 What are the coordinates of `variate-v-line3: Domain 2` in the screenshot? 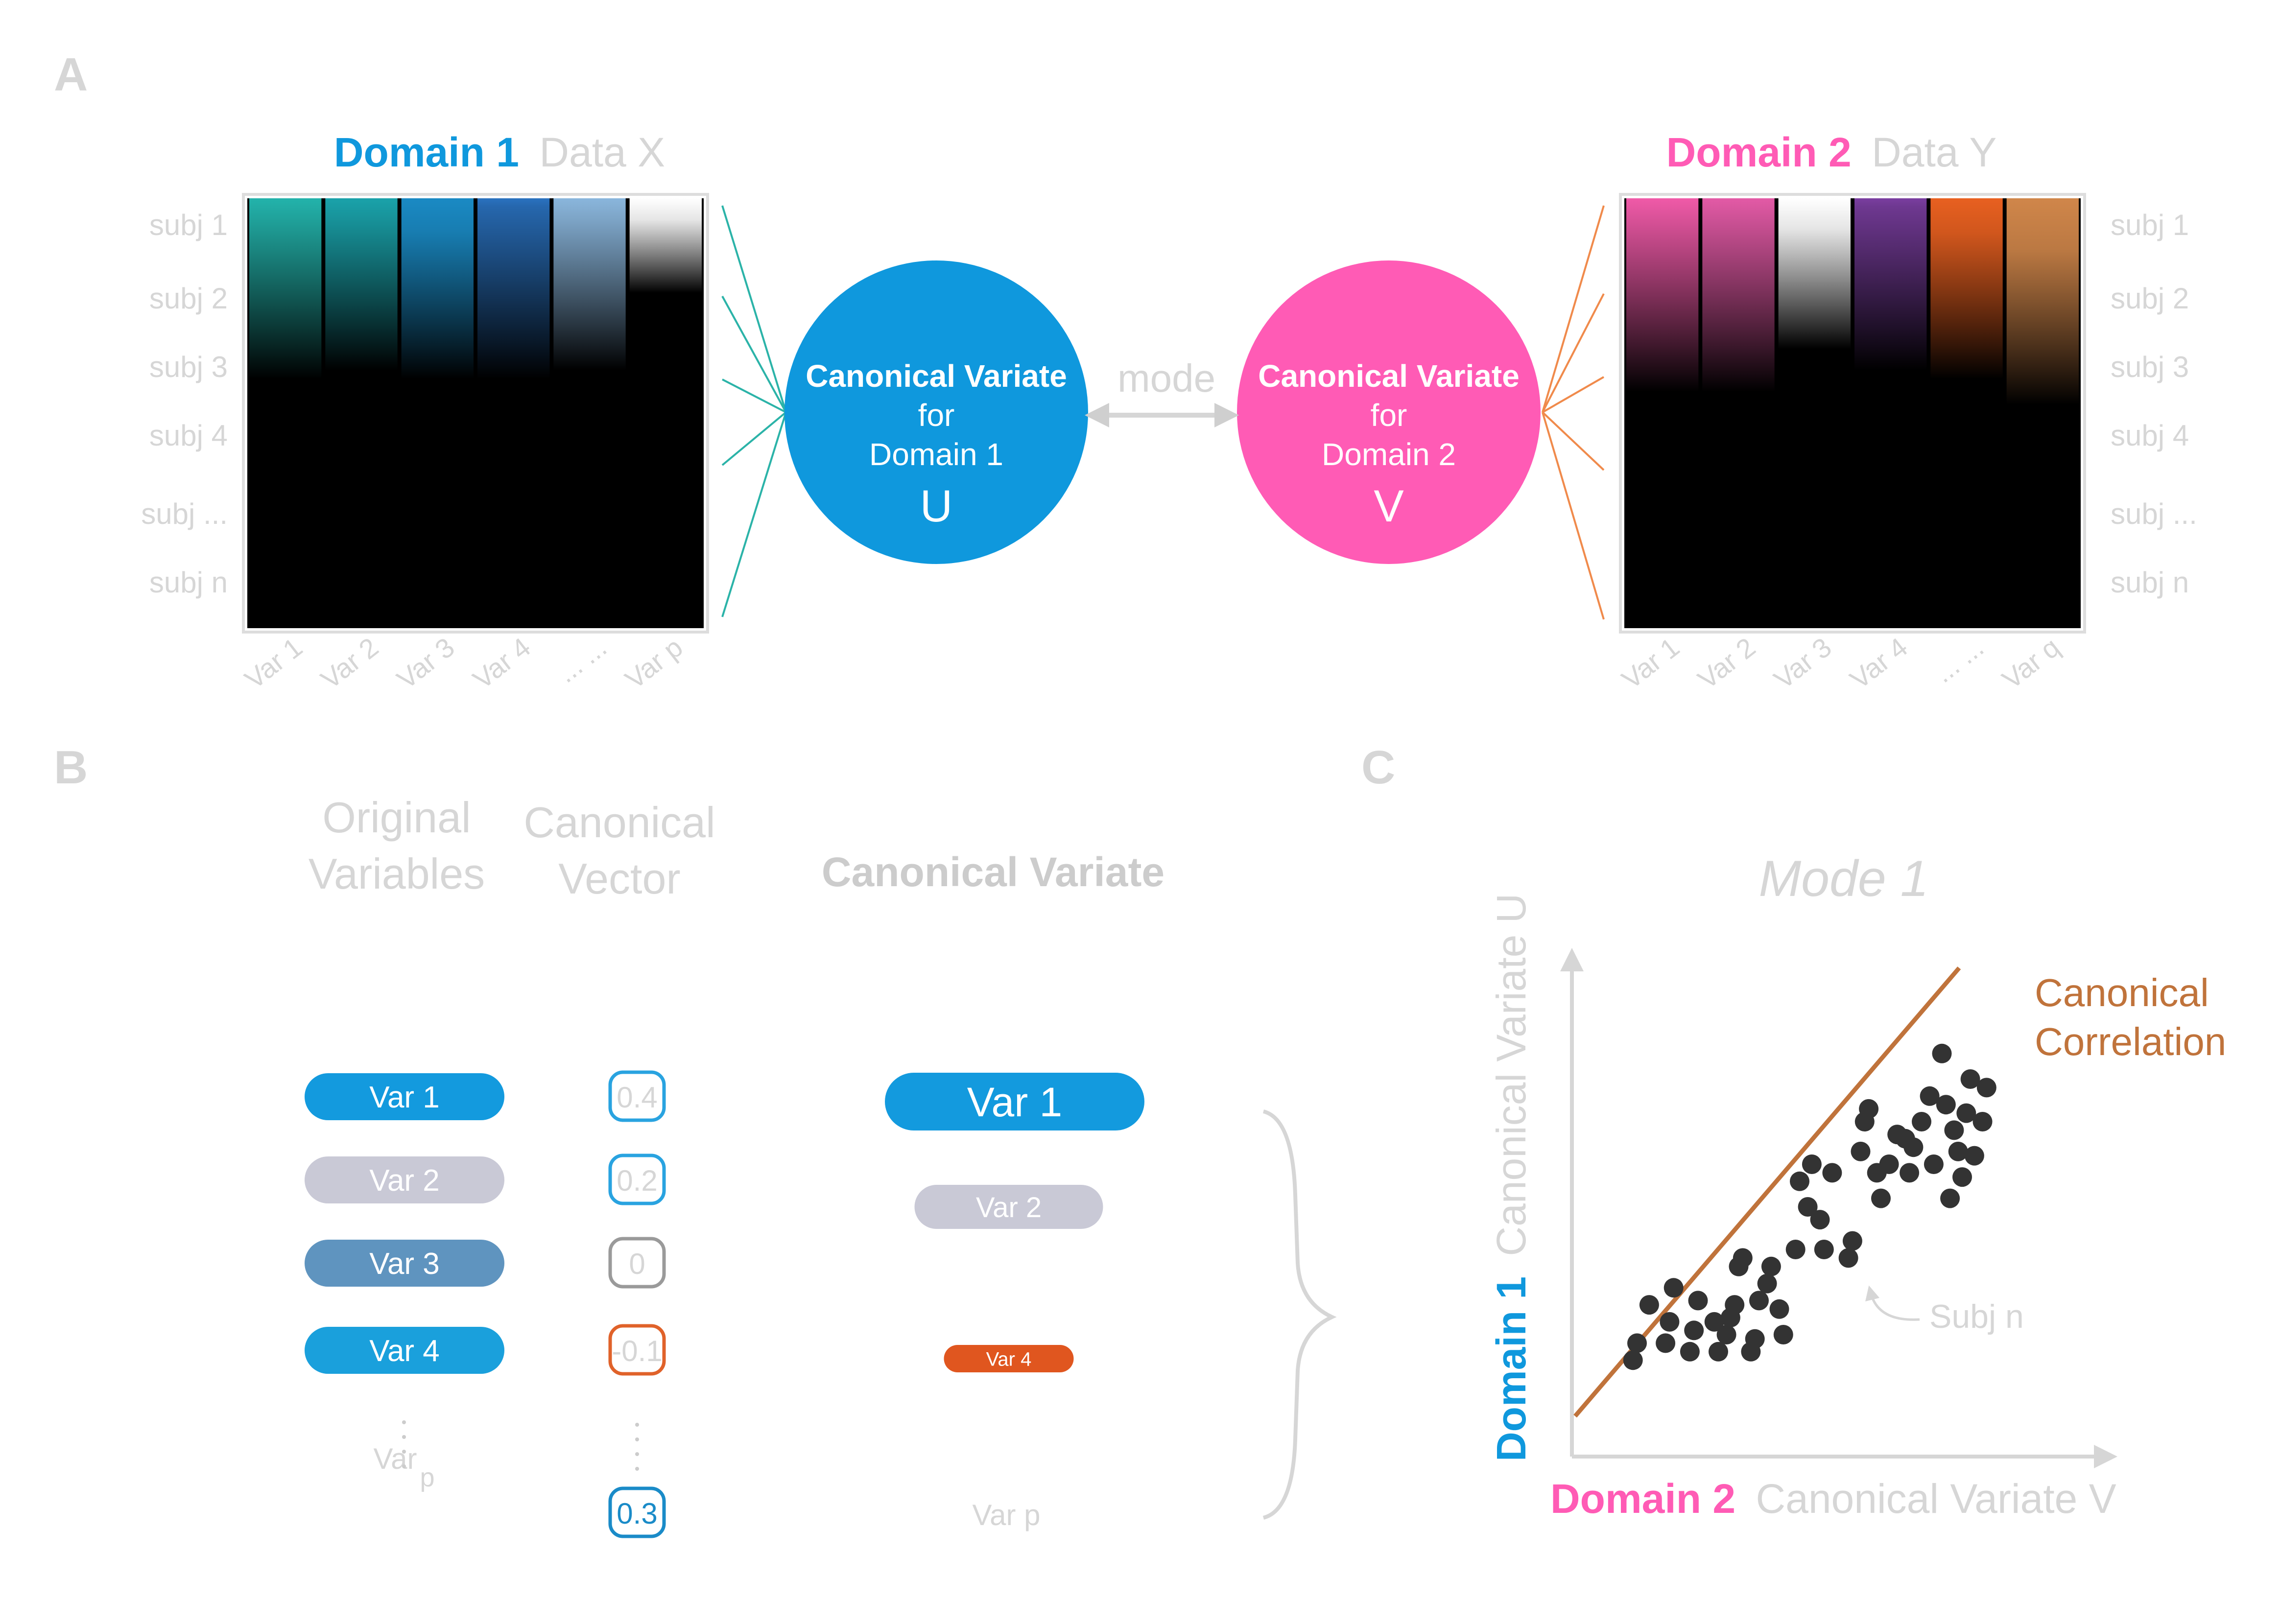 It's located at (1389, 454).